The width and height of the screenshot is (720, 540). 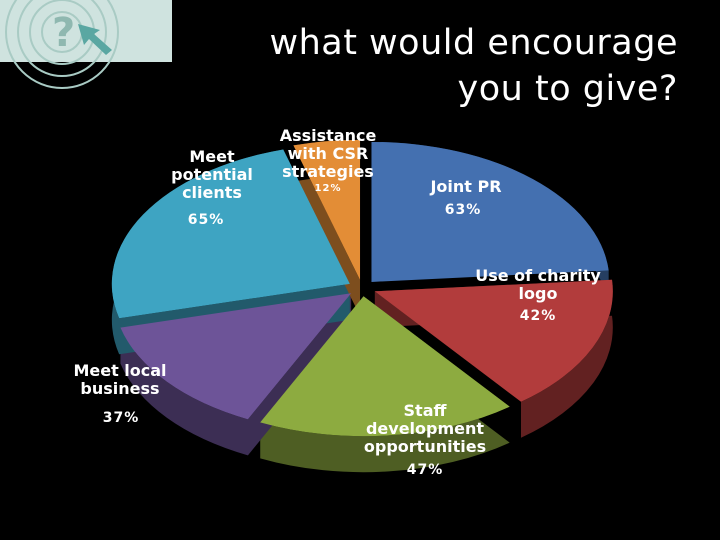 I want to click on chart-title: what would encourage you to give?, so click(x=473, y=66).